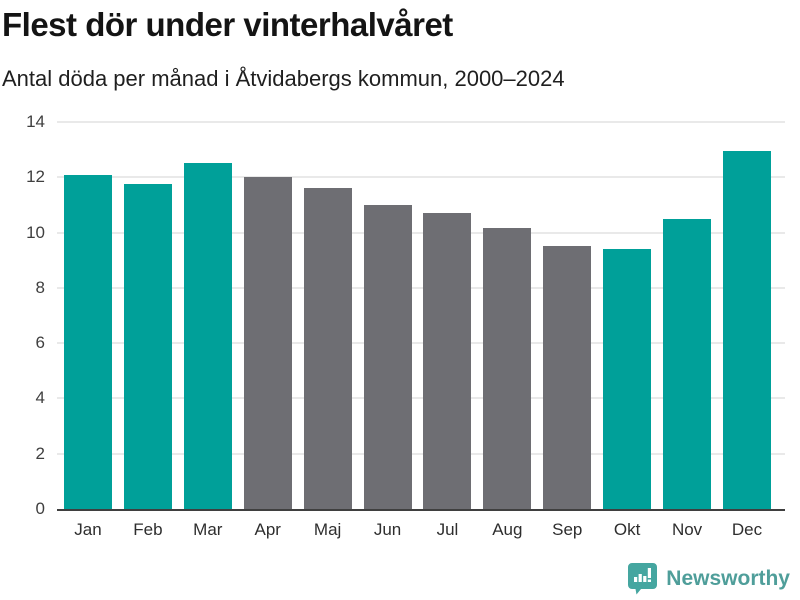 This screenshot has width=800, height=600. I want to click on bar-column: Aug, so click(507, 330).